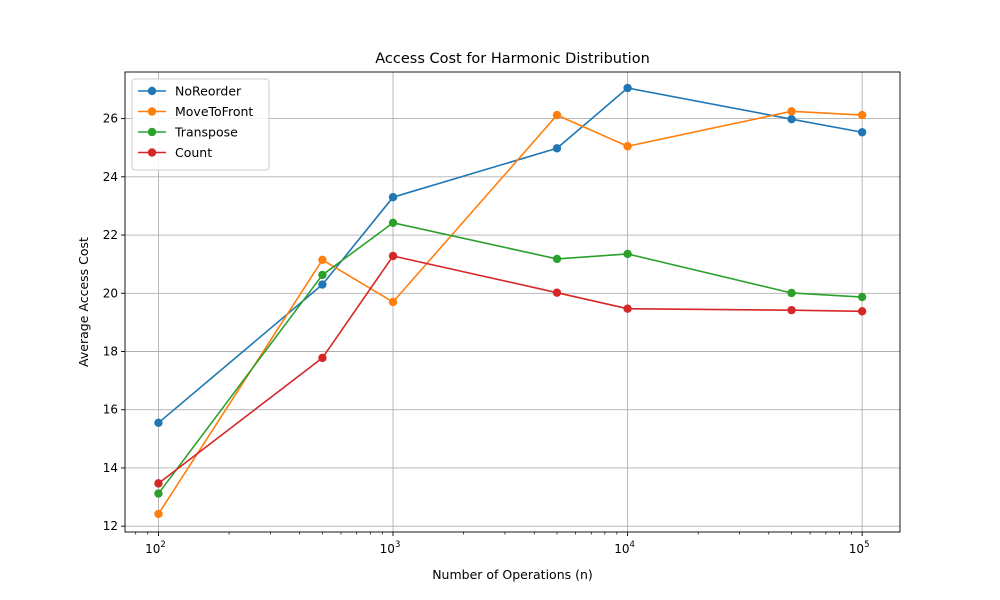 Image resolution: width=1000 pixels, height=600 pixels. What do you see at coordinates (206, 132) in the screenshot?
I see `legend-label: Transpose` at bounding box center [206, 132].